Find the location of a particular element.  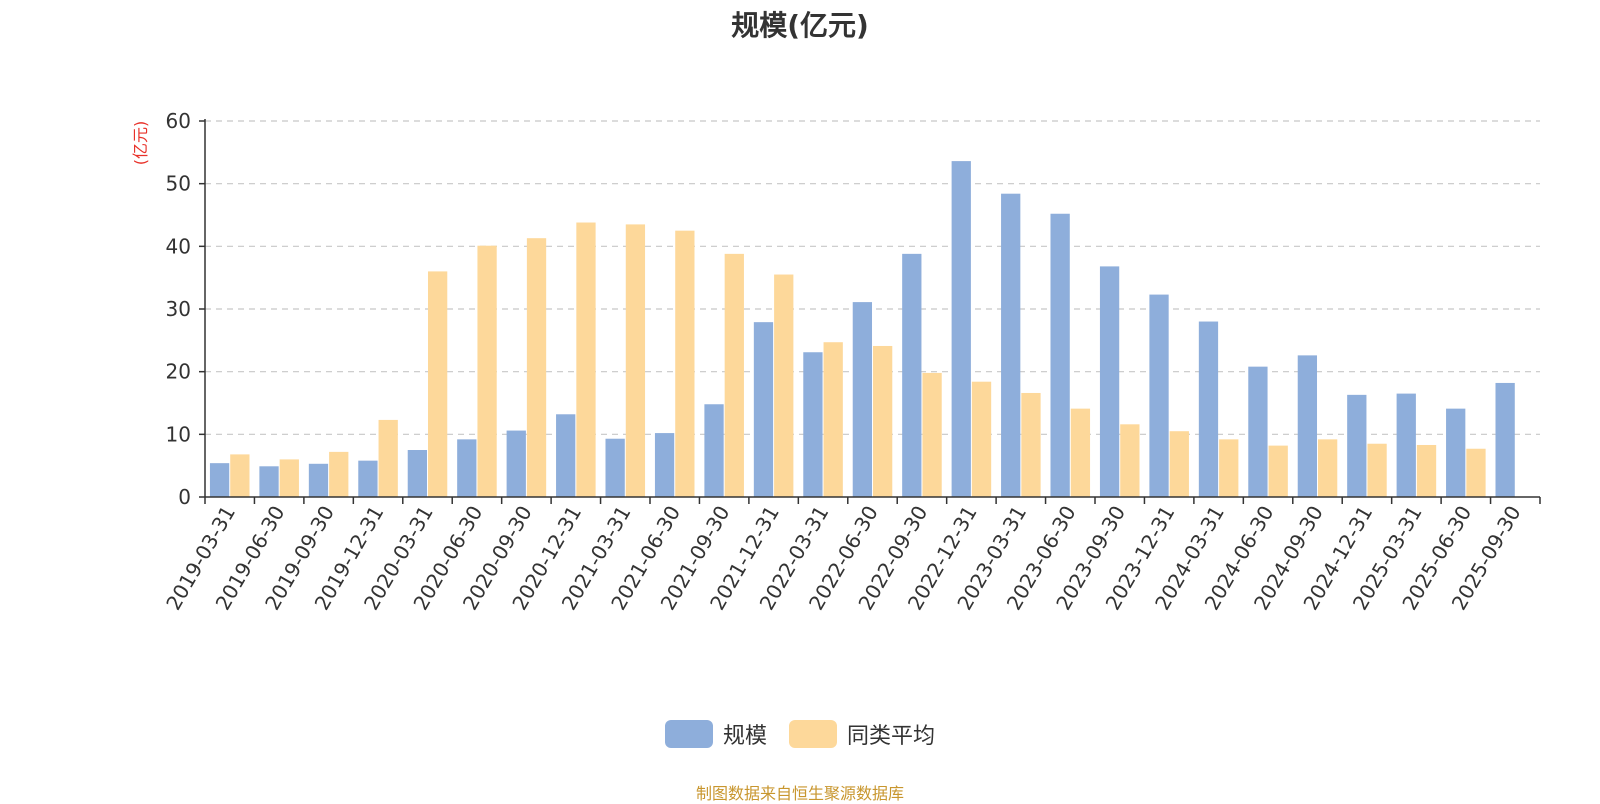

legend: 规模 同类平均 is located at coordinates (800, 734).